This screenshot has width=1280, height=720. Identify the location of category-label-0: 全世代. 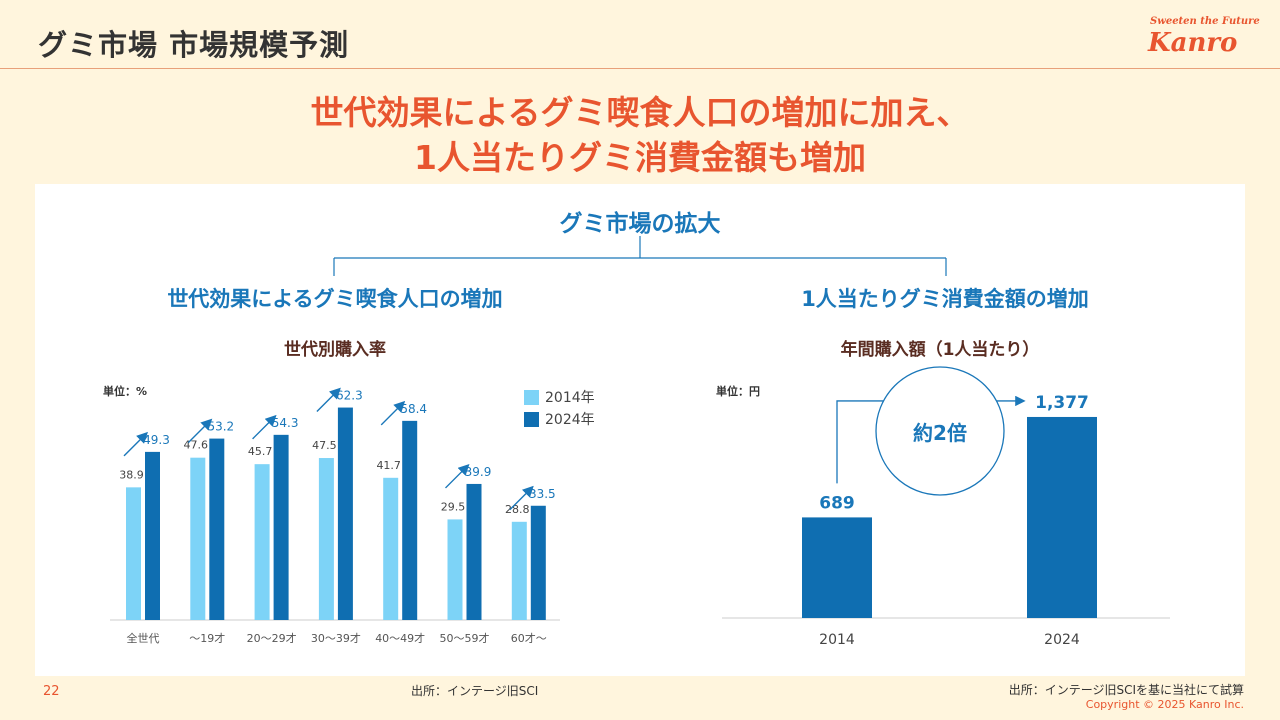
(143, 638).